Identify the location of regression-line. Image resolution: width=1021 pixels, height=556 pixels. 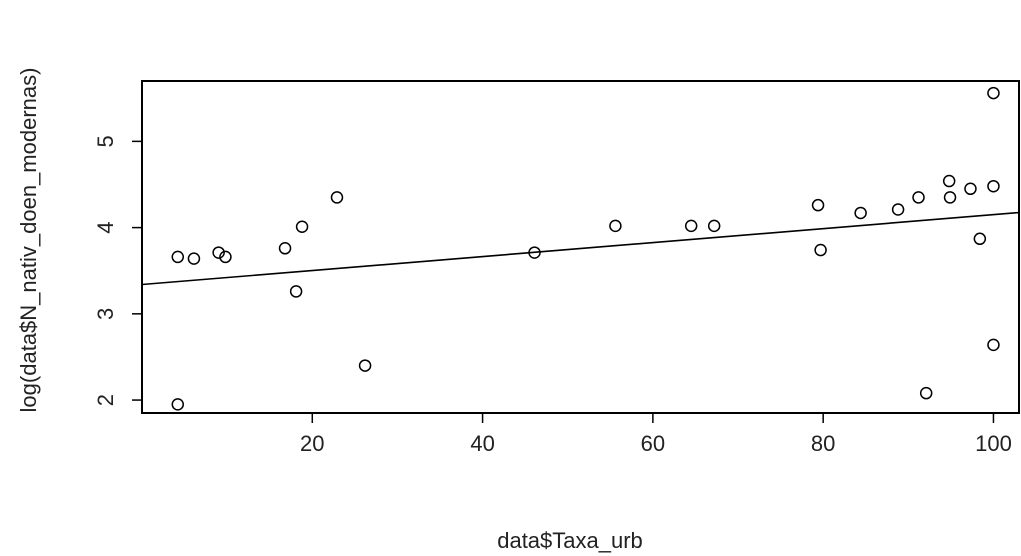
(580, 248).